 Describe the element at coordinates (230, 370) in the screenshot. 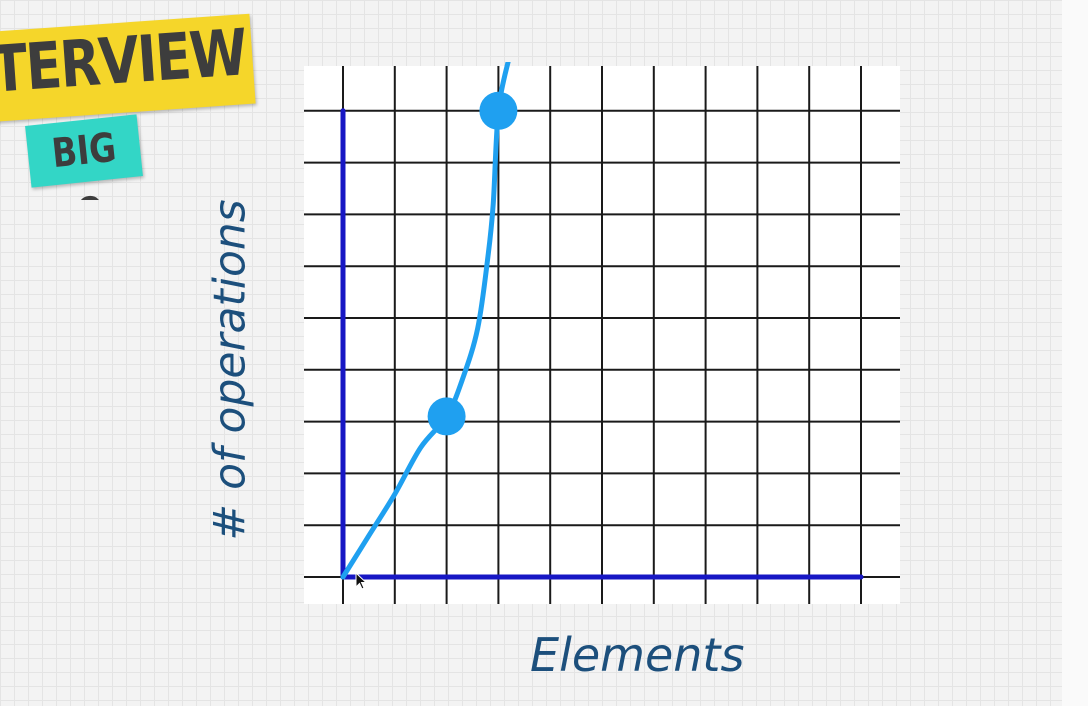

I see `y-axis-label-text: # of operations` at that location.